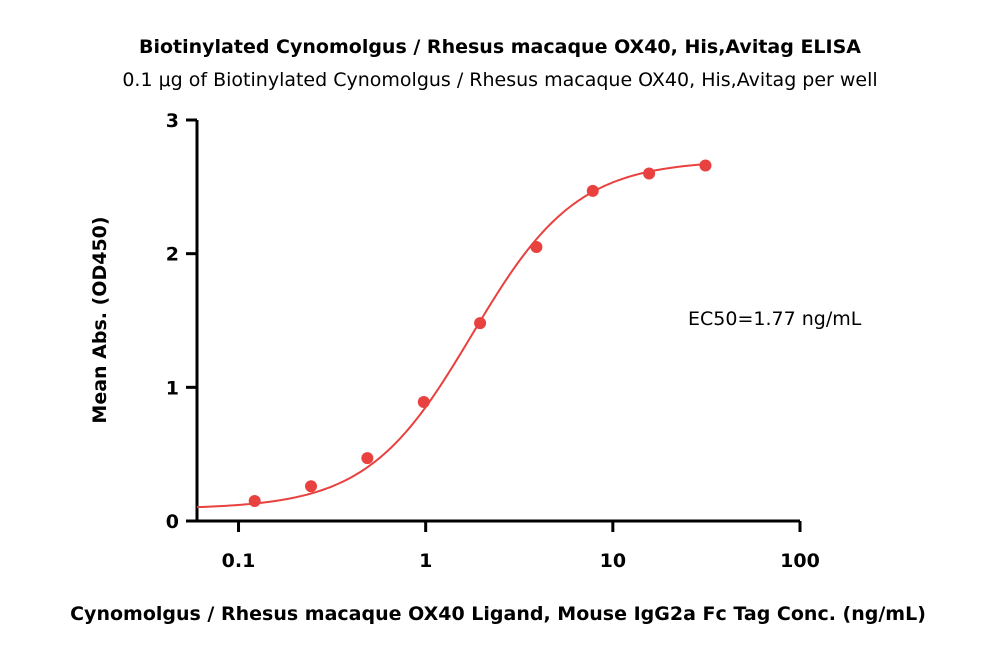 Image resolution: width=1000 pixels, height=658 pixels. What do you see at coordinates (172, 121) in the screenshot?
I see `y-tick-label: 3` at bounding box center [172, 121].